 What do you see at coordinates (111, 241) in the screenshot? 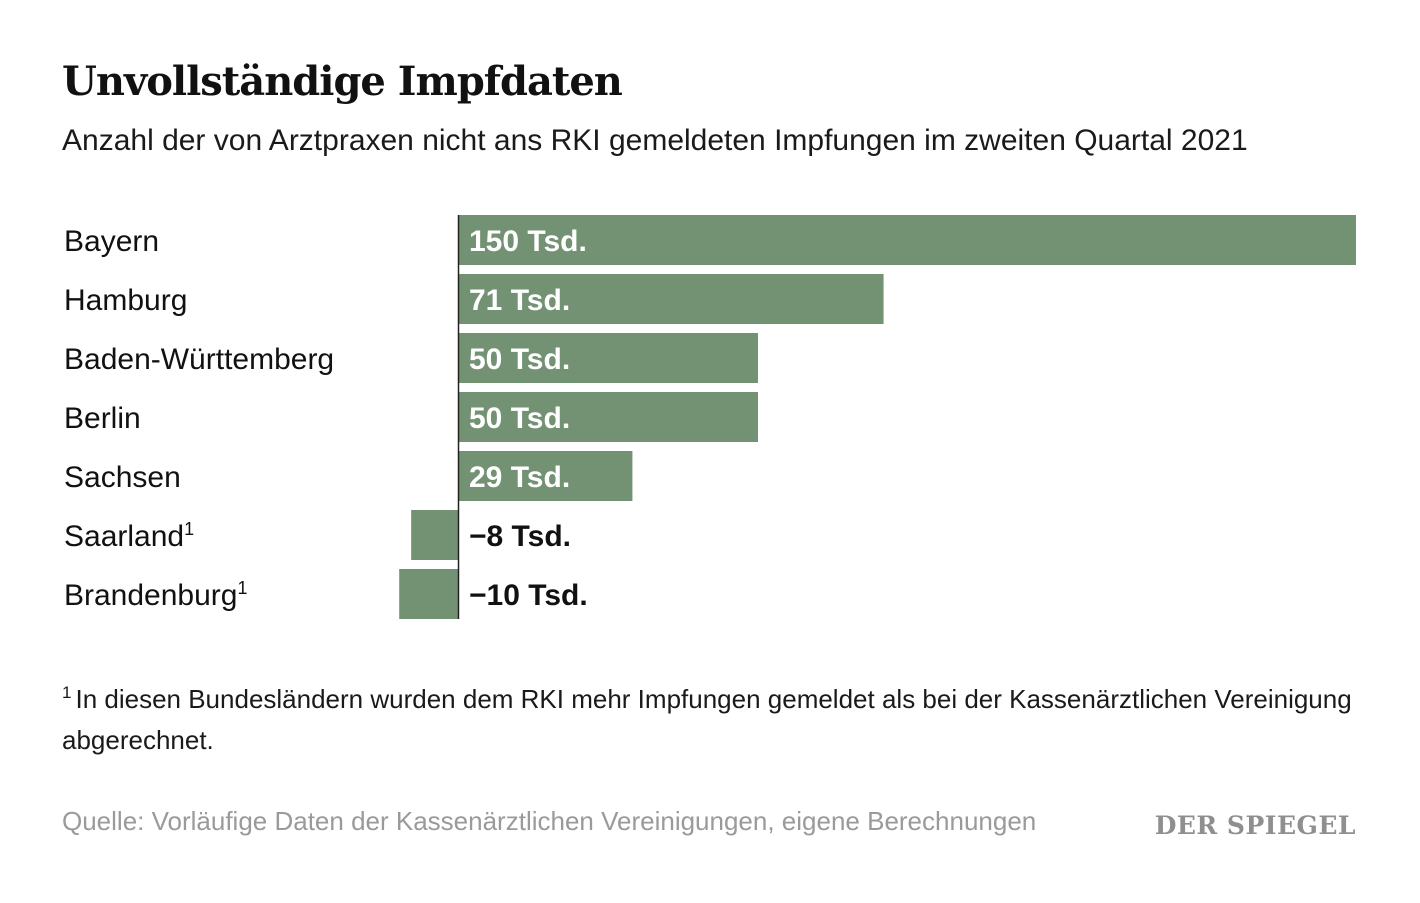
I see `category-label: Bayern` at bounding box center [111, 241].